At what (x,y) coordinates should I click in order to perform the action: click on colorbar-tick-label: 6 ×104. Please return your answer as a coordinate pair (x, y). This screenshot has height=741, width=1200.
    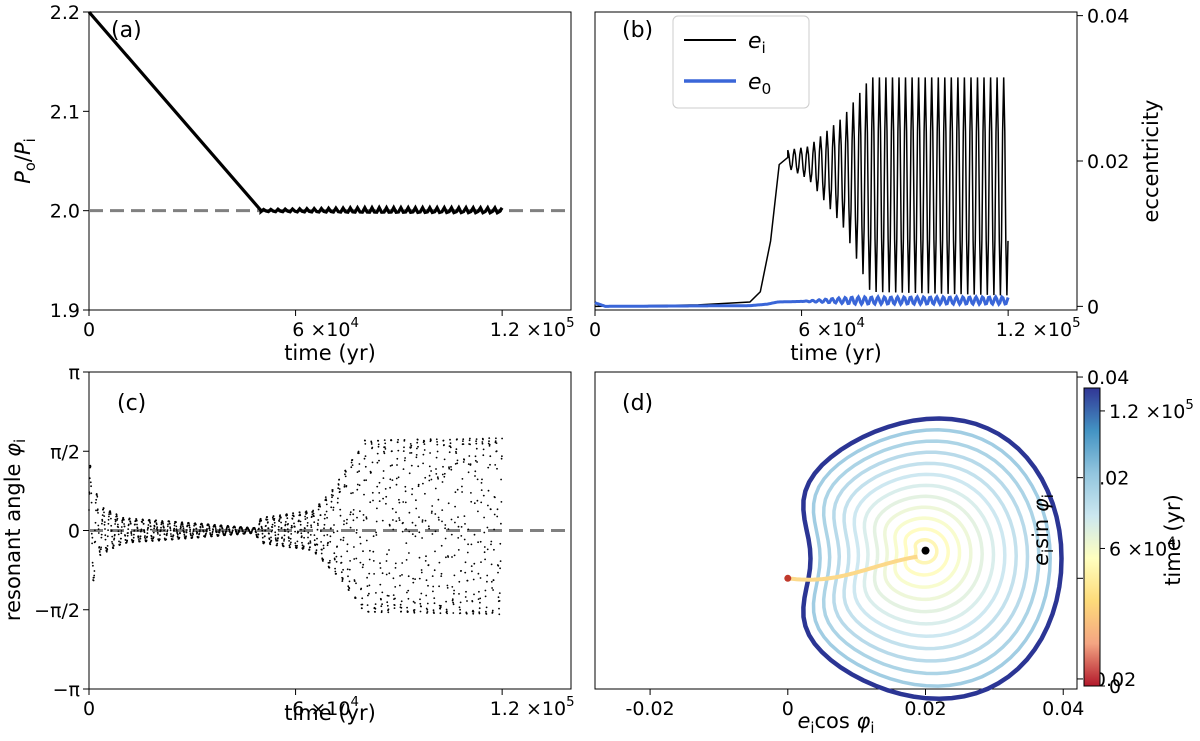
    Looking at the image, I should click on (1142, 547).